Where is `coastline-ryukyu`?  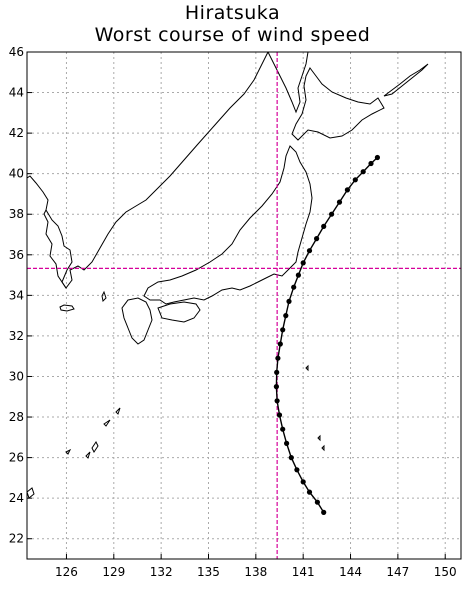
coastline-ryukyu is located at coordinates (93, 433).